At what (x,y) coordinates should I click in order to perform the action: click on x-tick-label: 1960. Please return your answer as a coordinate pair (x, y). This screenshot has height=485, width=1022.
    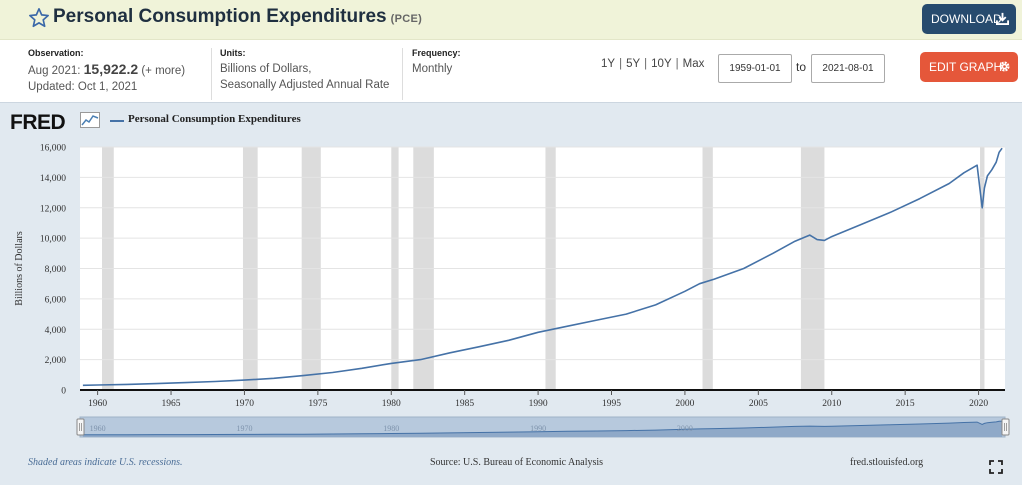
    Looking at the image, I should click on (97, 404).